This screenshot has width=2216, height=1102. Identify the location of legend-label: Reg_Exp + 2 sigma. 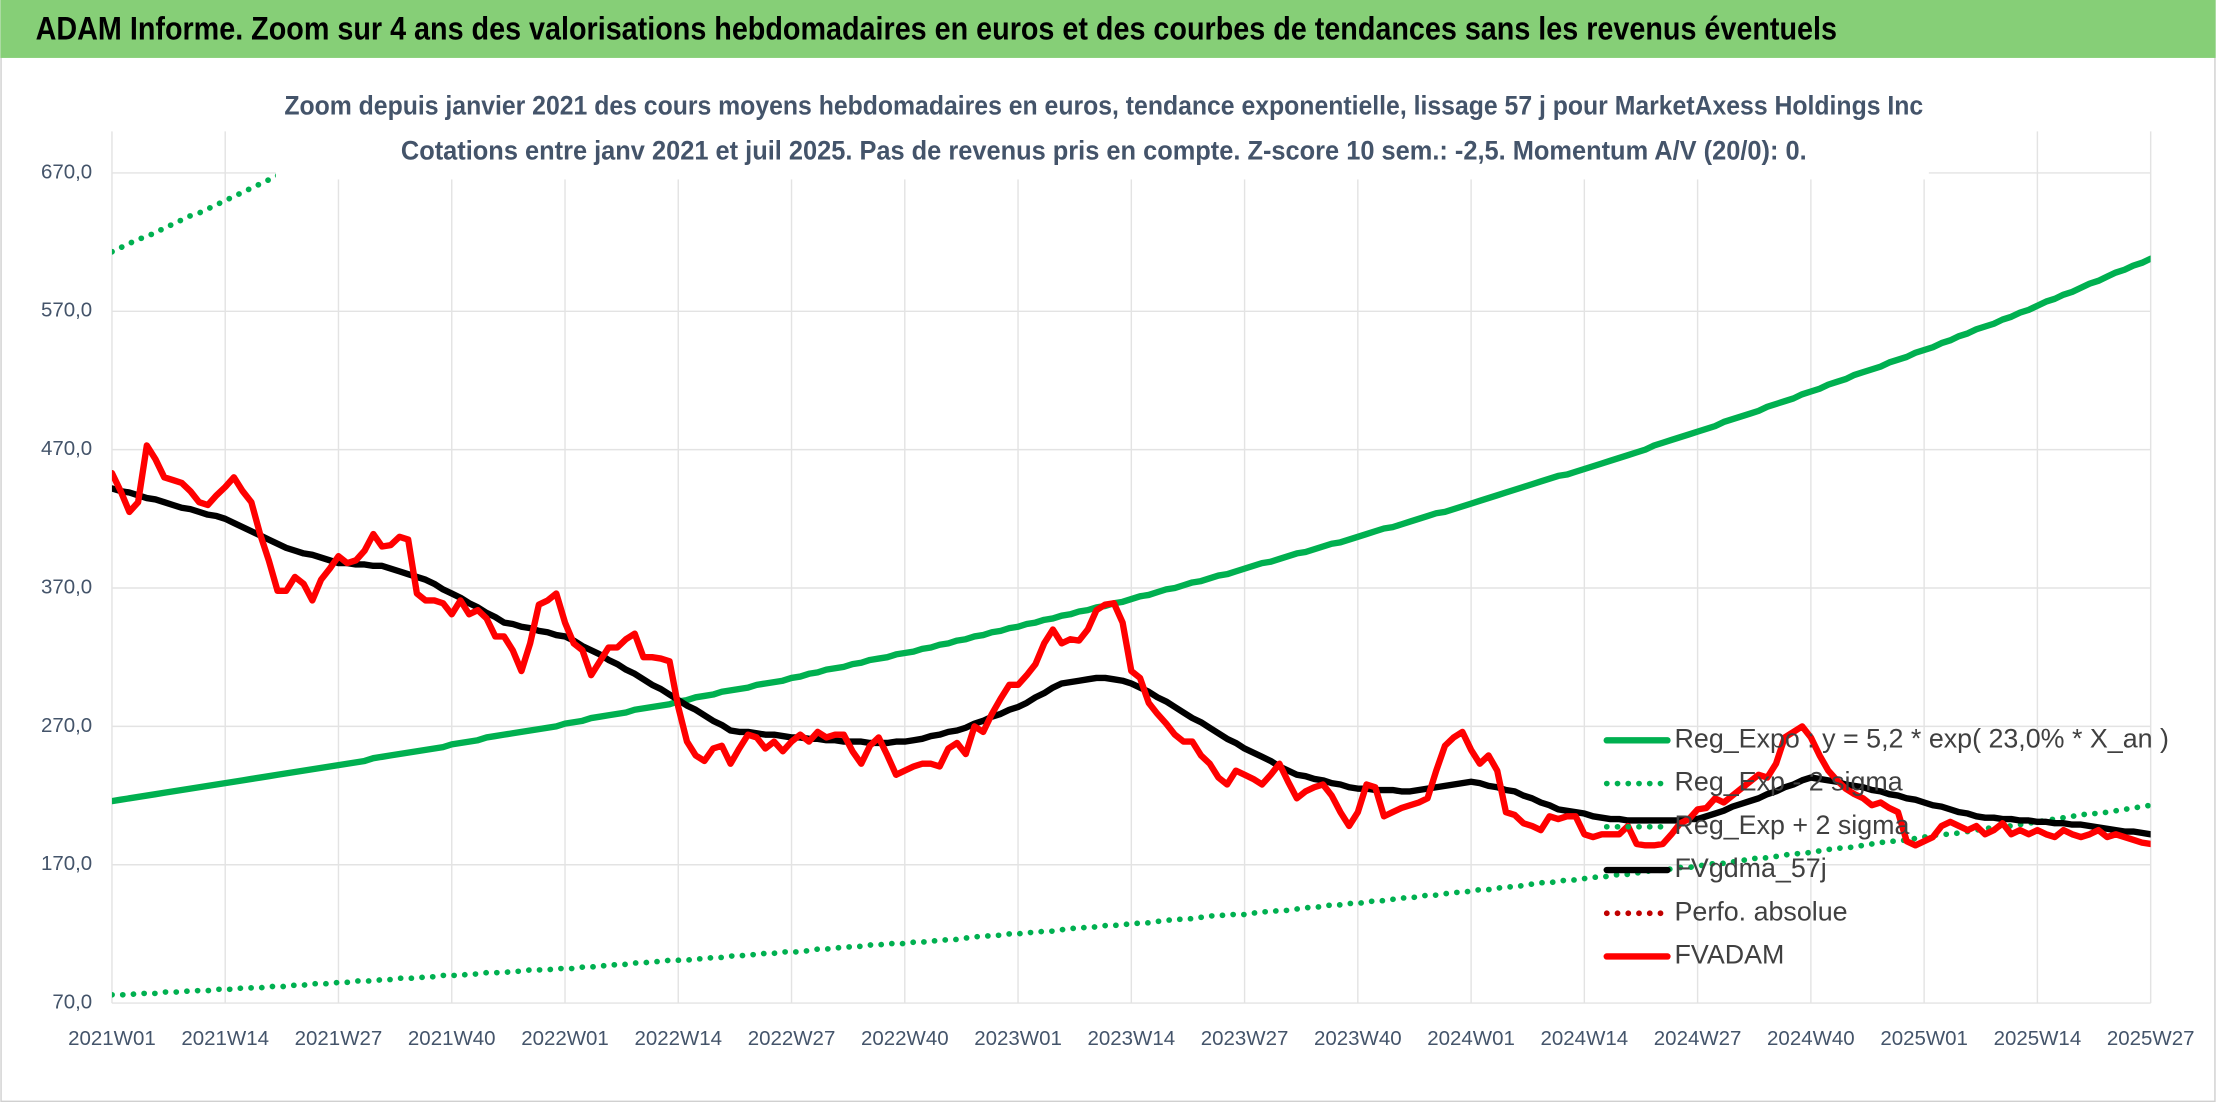
(1792, 825).